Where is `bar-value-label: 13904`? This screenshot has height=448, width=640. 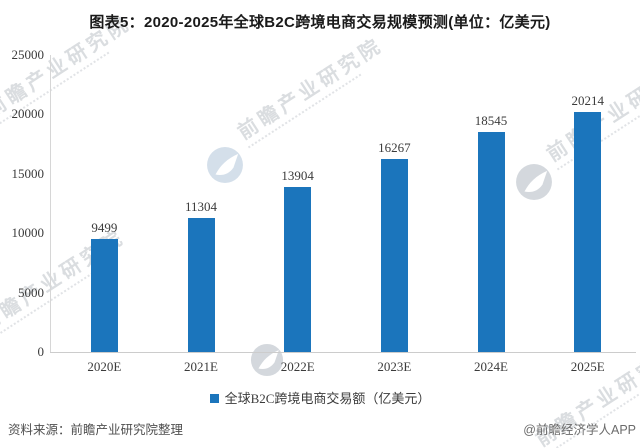
bar-value-label: 13904 is located at coordinates (297, 175).